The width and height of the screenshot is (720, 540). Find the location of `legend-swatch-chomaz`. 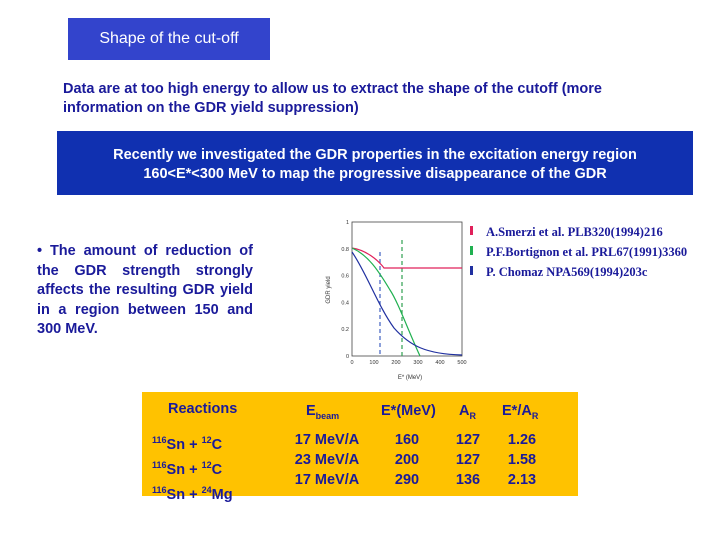

legend-swatch-chomaz is located at coordinates (471, 270).